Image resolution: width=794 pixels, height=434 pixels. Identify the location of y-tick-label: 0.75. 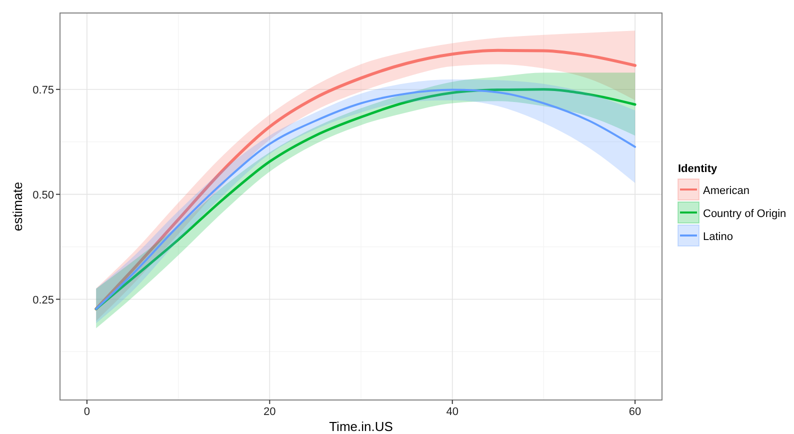
(43, 90).